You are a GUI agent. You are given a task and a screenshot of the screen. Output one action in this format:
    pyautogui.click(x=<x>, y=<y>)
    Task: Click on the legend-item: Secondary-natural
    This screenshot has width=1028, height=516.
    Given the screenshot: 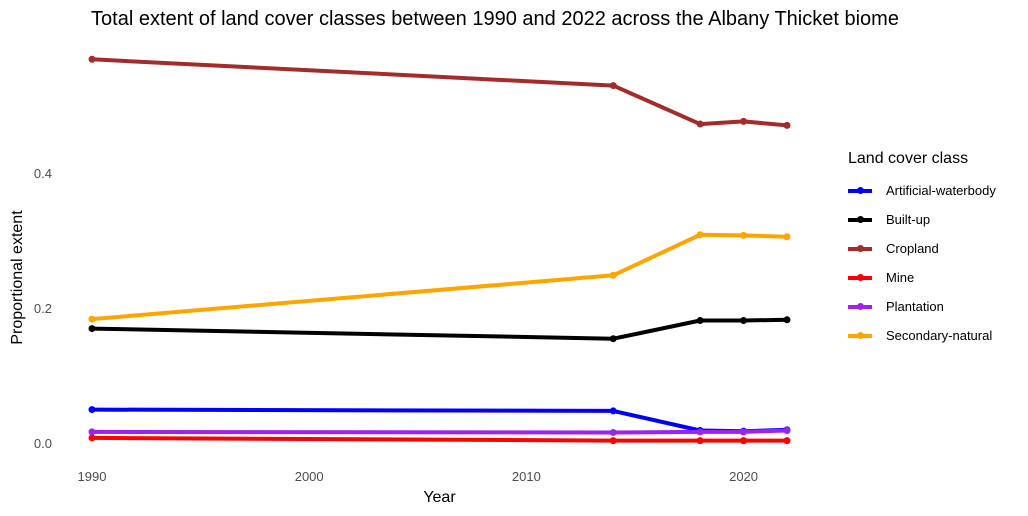 What is the action you would take?
    pyautogui.click(x=922, y=335)
    